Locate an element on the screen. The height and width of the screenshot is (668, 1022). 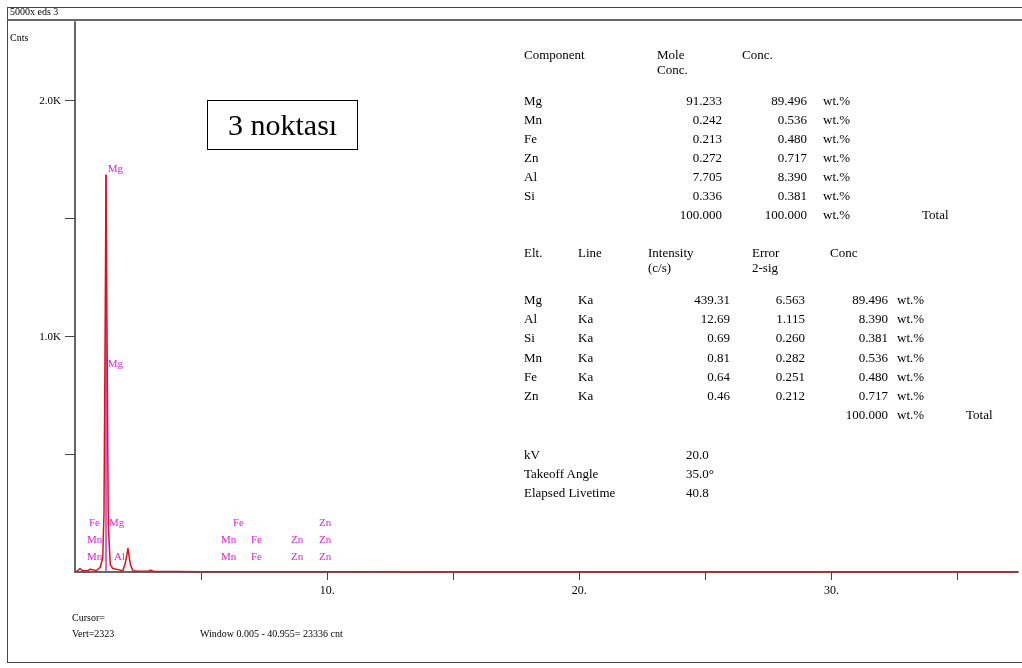
annotation: 35.0° is located at coordinates (700, 473).